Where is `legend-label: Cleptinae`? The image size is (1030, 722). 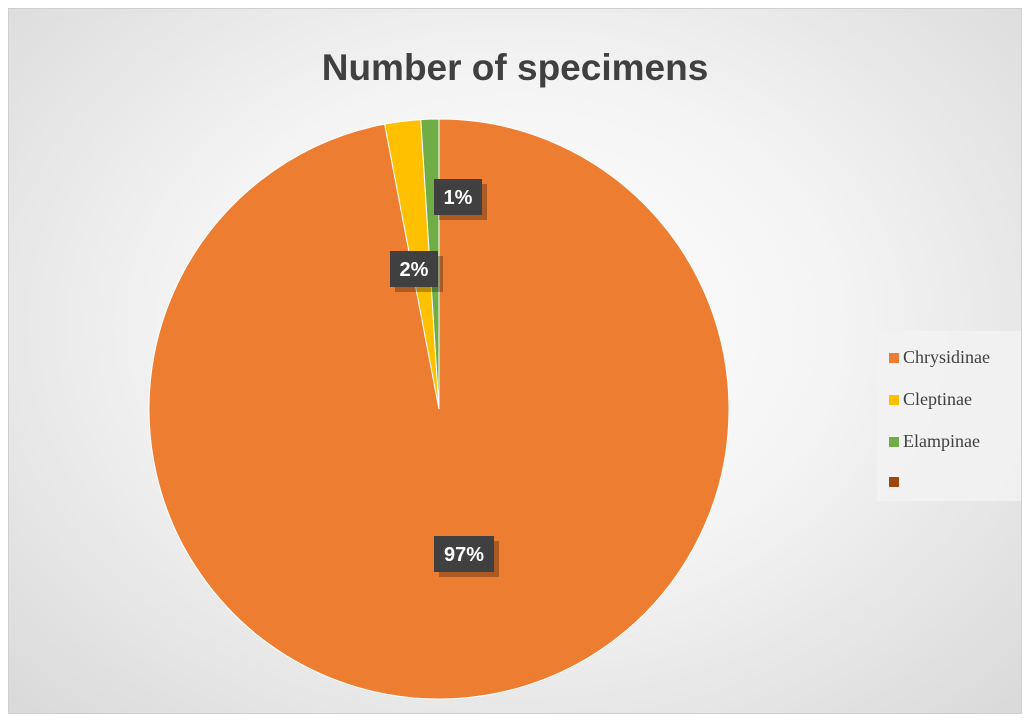
legend-label: Cleptinae is located at coordinates (937, 399).